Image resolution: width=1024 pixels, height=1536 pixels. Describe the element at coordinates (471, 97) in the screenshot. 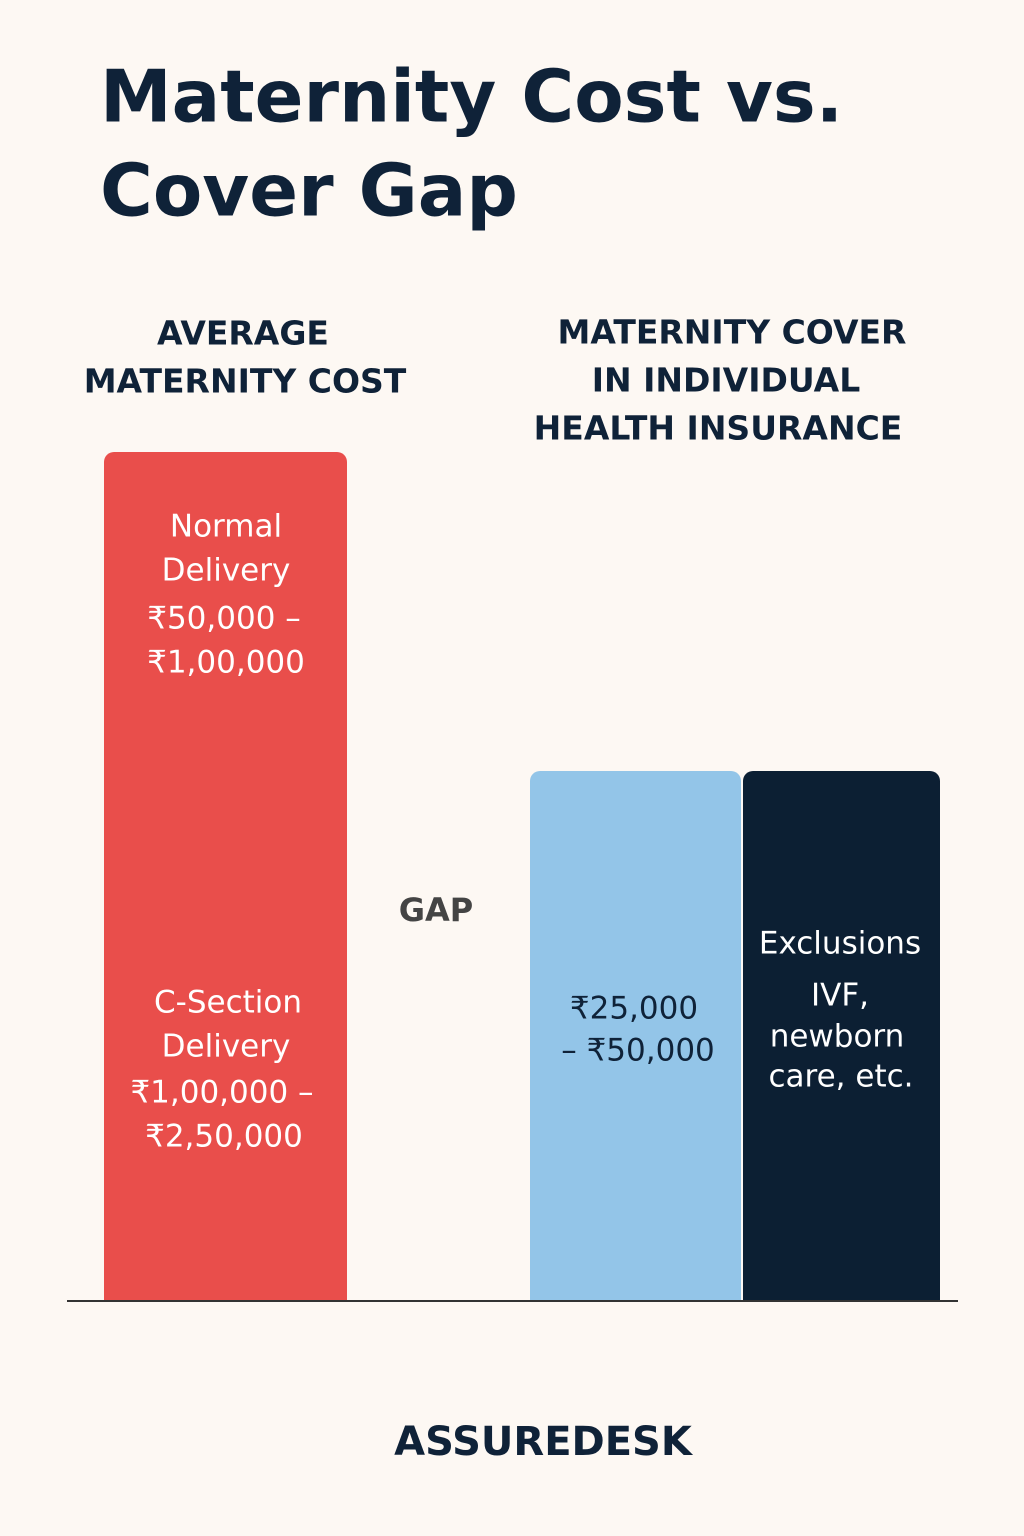

I see `title-line: Maternity Cost vs.` at that location.